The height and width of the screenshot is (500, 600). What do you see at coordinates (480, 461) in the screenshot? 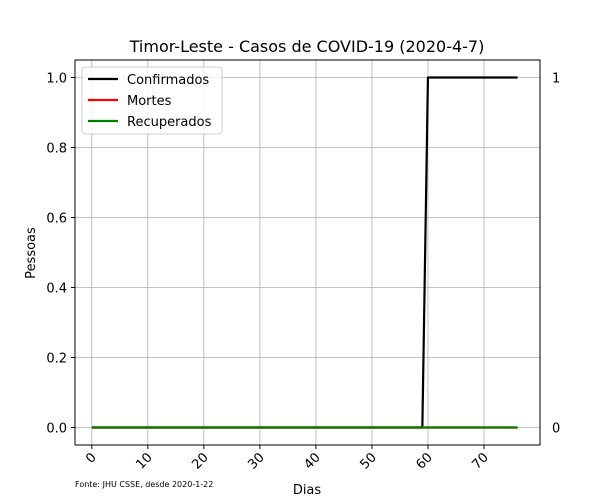
I see `x-tick-label: 70` at bounding box center [480, 461].